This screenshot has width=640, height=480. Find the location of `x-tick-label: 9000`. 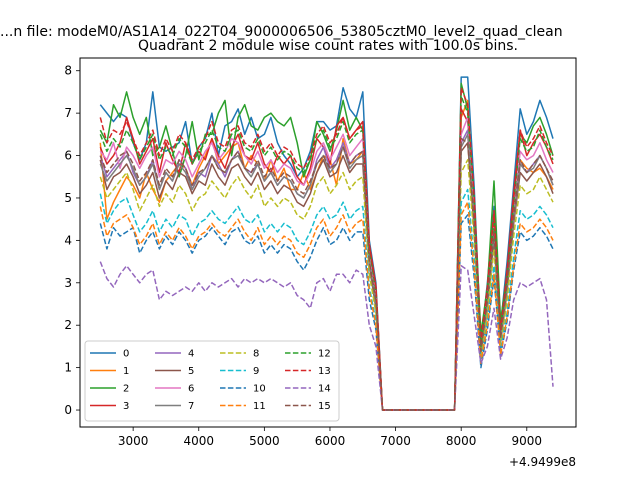

x-tick-label: 9000 is located at coordinates (527, 441).